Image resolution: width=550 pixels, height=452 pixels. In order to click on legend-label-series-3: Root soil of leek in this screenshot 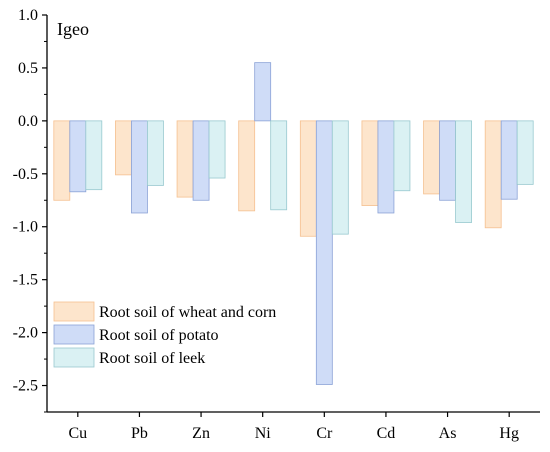, I will do `click(152, 358)`.